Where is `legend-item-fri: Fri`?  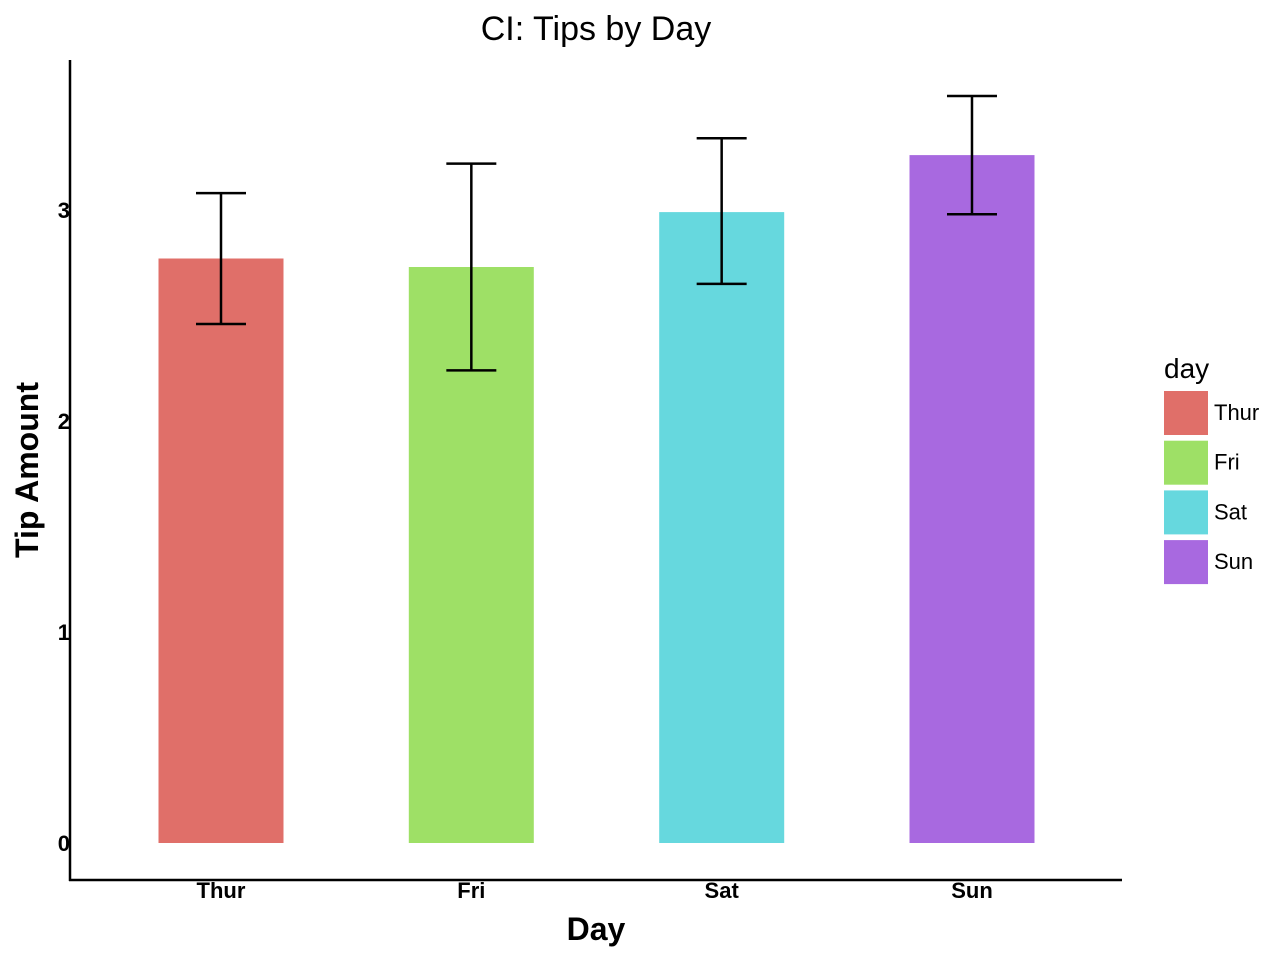 legend-item-fri: Fri is located at coordinates (1202, 462).